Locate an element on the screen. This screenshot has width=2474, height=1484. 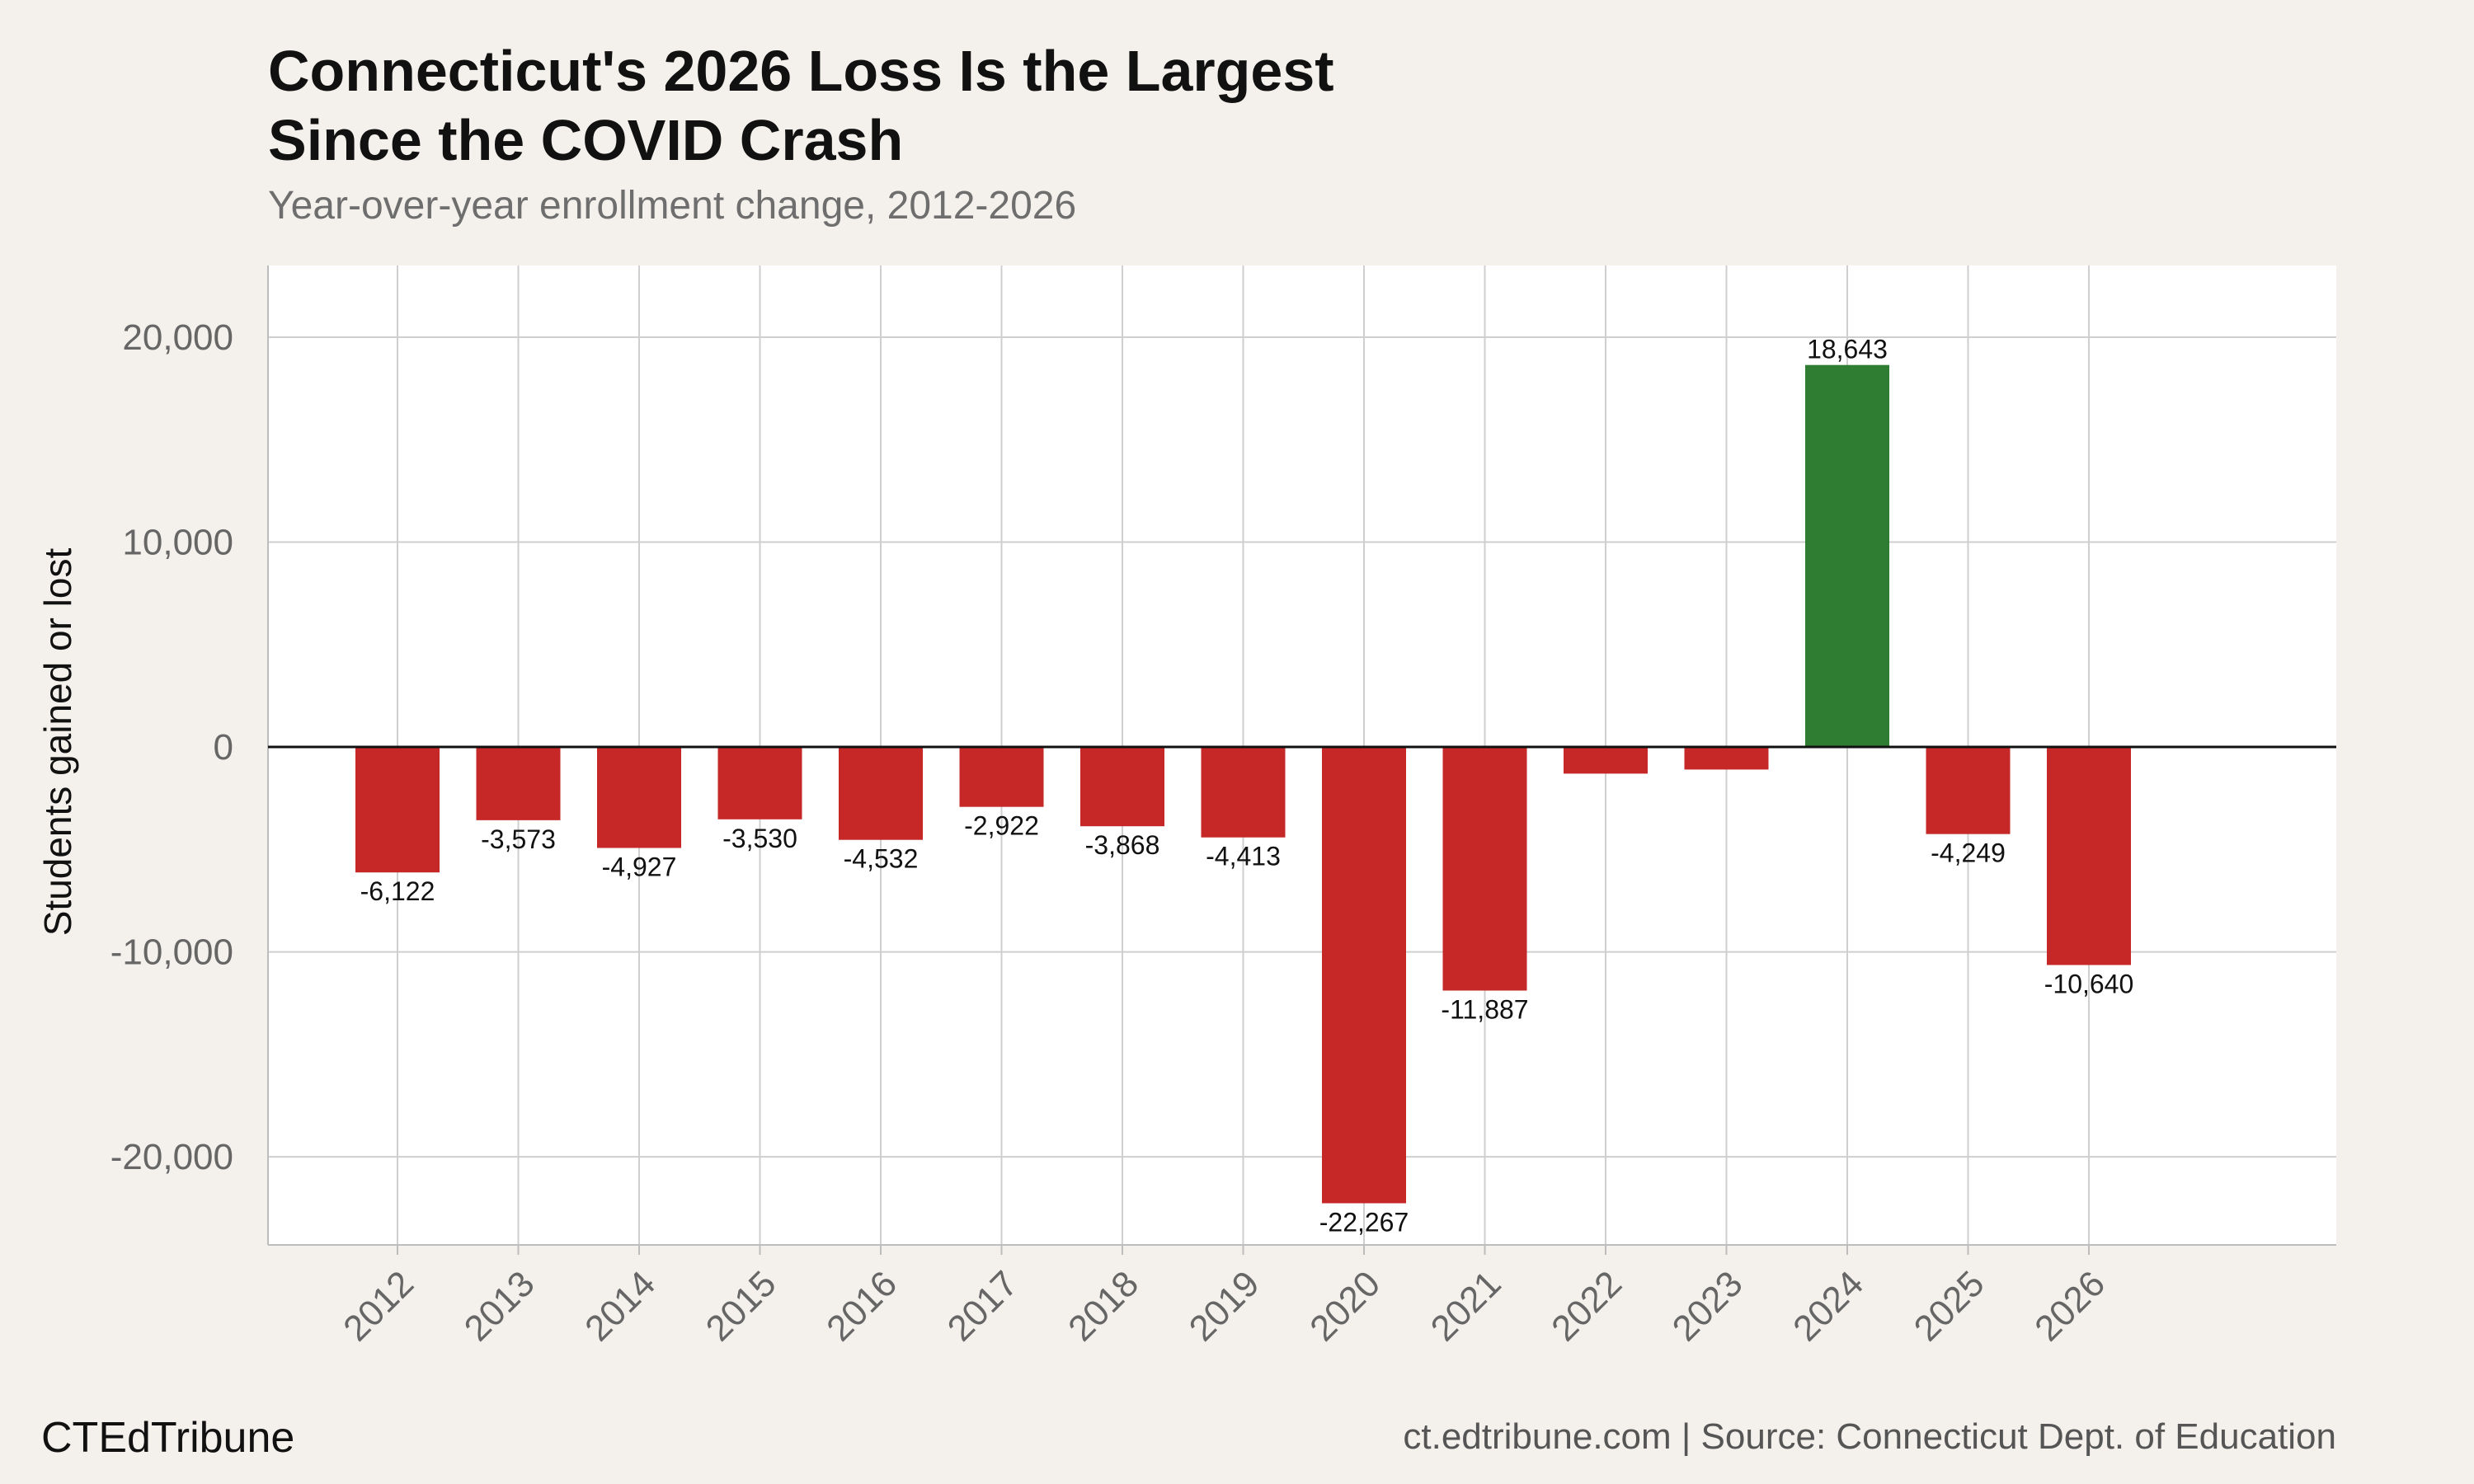
data-label: -4,927 is located at coordinates (639, 867).